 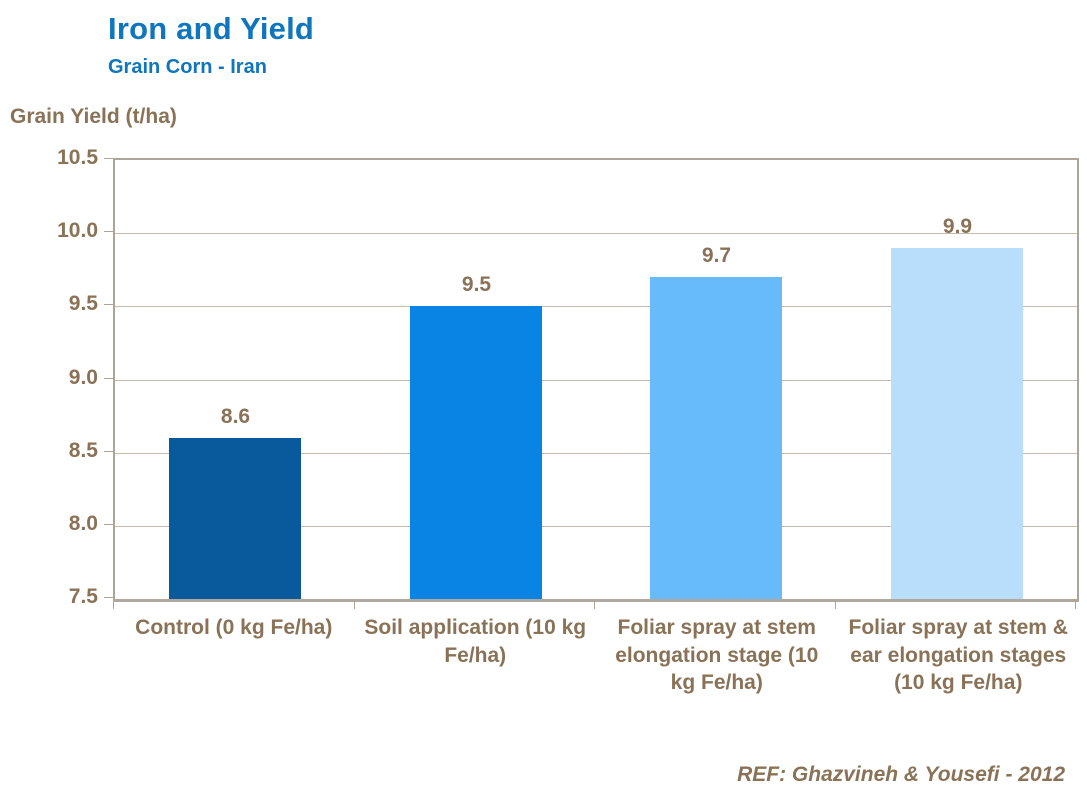 What do you see at coordinates (83, 523) in the screenshot?
I see `y-tick-label: 8.0` at bounding box center [83, 523].